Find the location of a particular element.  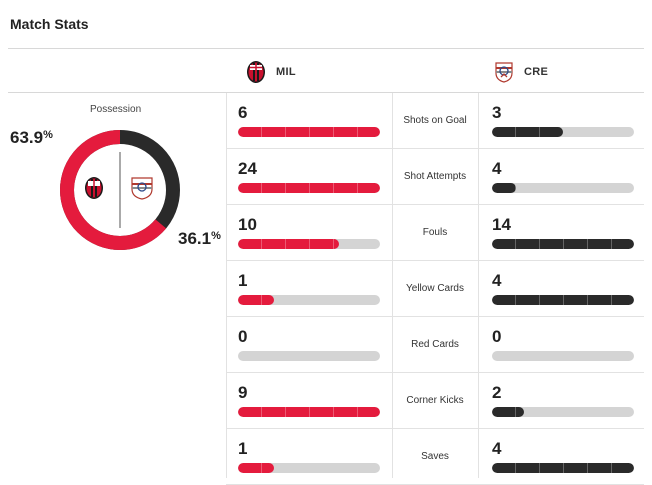

home-possession-value: 63.9% is located at coordinates (31, 138).